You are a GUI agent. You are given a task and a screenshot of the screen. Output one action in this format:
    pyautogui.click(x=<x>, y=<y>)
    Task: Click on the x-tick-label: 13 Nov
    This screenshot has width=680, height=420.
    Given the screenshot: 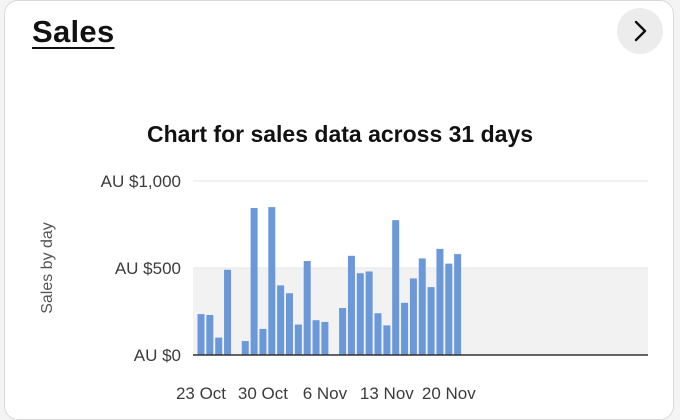 What is the action you would take?
    pyautogui.click(x=387, y=393)
    